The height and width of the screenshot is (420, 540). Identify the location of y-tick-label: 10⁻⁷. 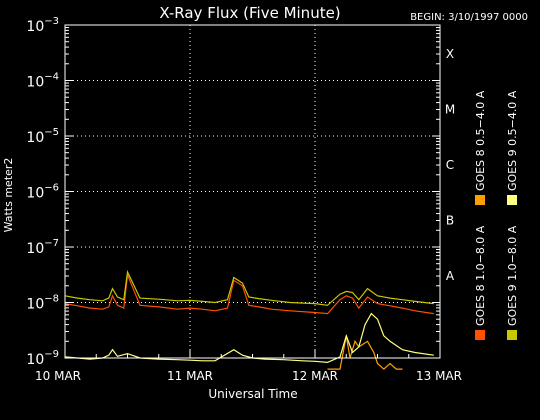
(42, 247).